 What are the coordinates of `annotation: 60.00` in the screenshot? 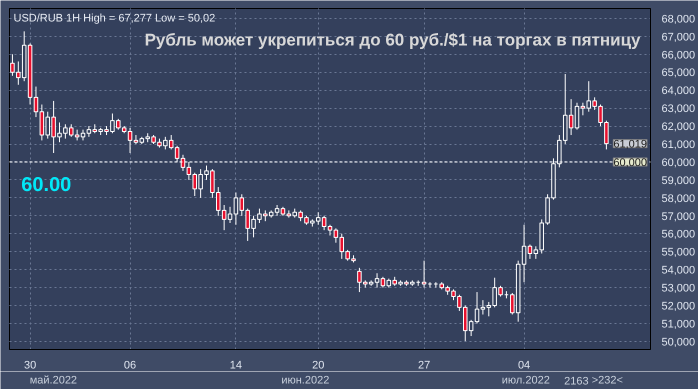 It's located at (46, 185).